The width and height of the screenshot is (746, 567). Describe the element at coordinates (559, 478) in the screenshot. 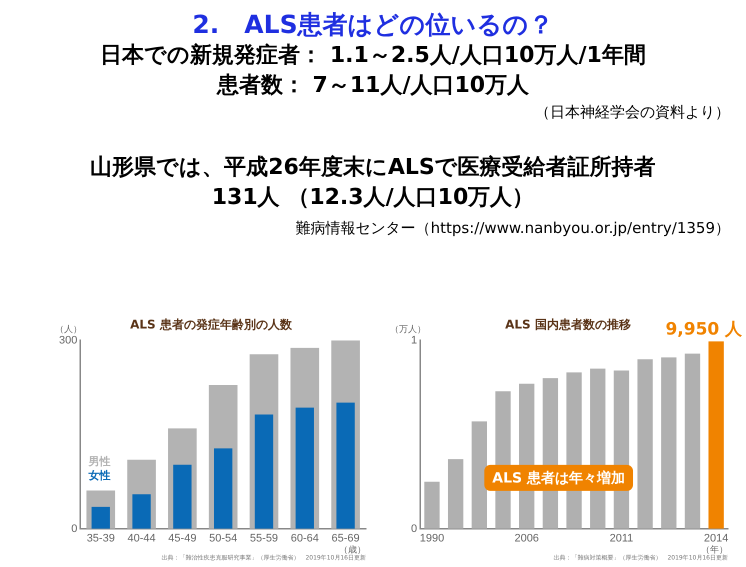

I see `annotation: ALS 患者は年々増加` at that location.